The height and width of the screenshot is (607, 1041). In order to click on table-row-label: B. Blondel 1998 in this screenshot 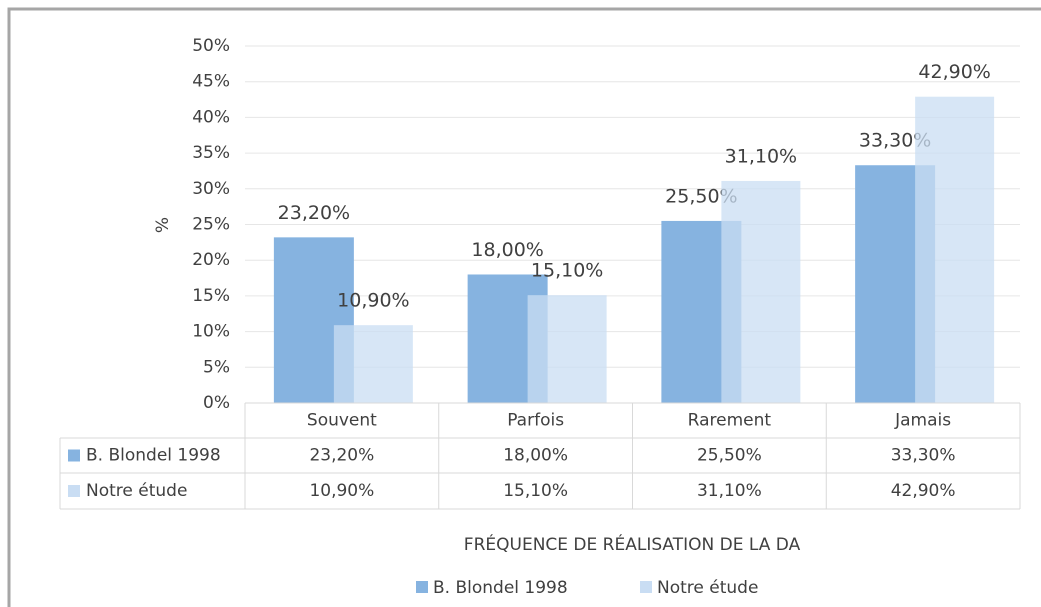, I will do `click(153, 456)`.